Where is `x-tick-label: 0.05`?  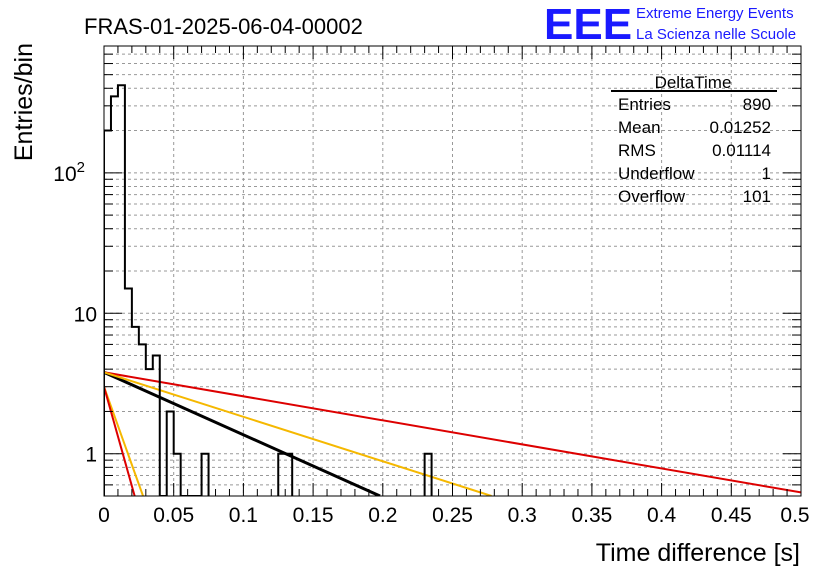
x-tick-label: 0.05 is located at coordinates (173, 515).